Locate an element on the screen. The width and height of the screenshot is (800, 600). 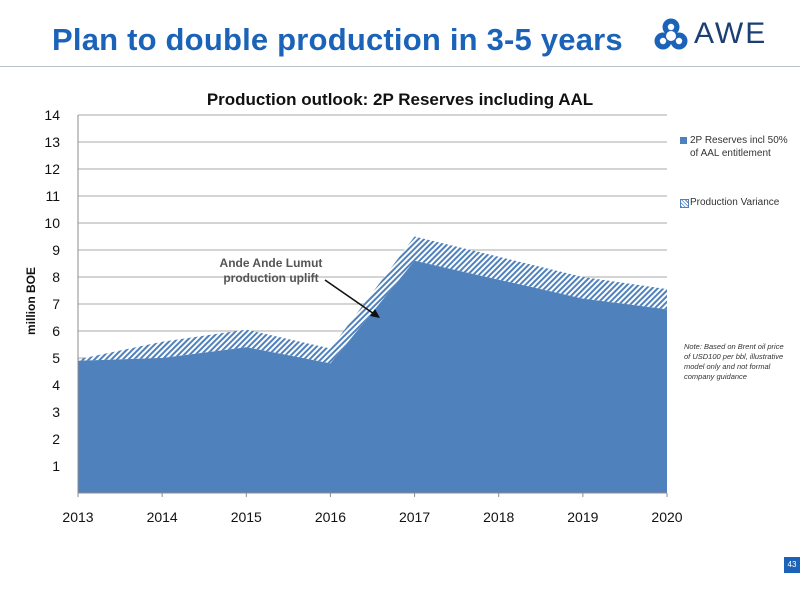
y-tick-label: 14 is located at coordinates (52, 115).